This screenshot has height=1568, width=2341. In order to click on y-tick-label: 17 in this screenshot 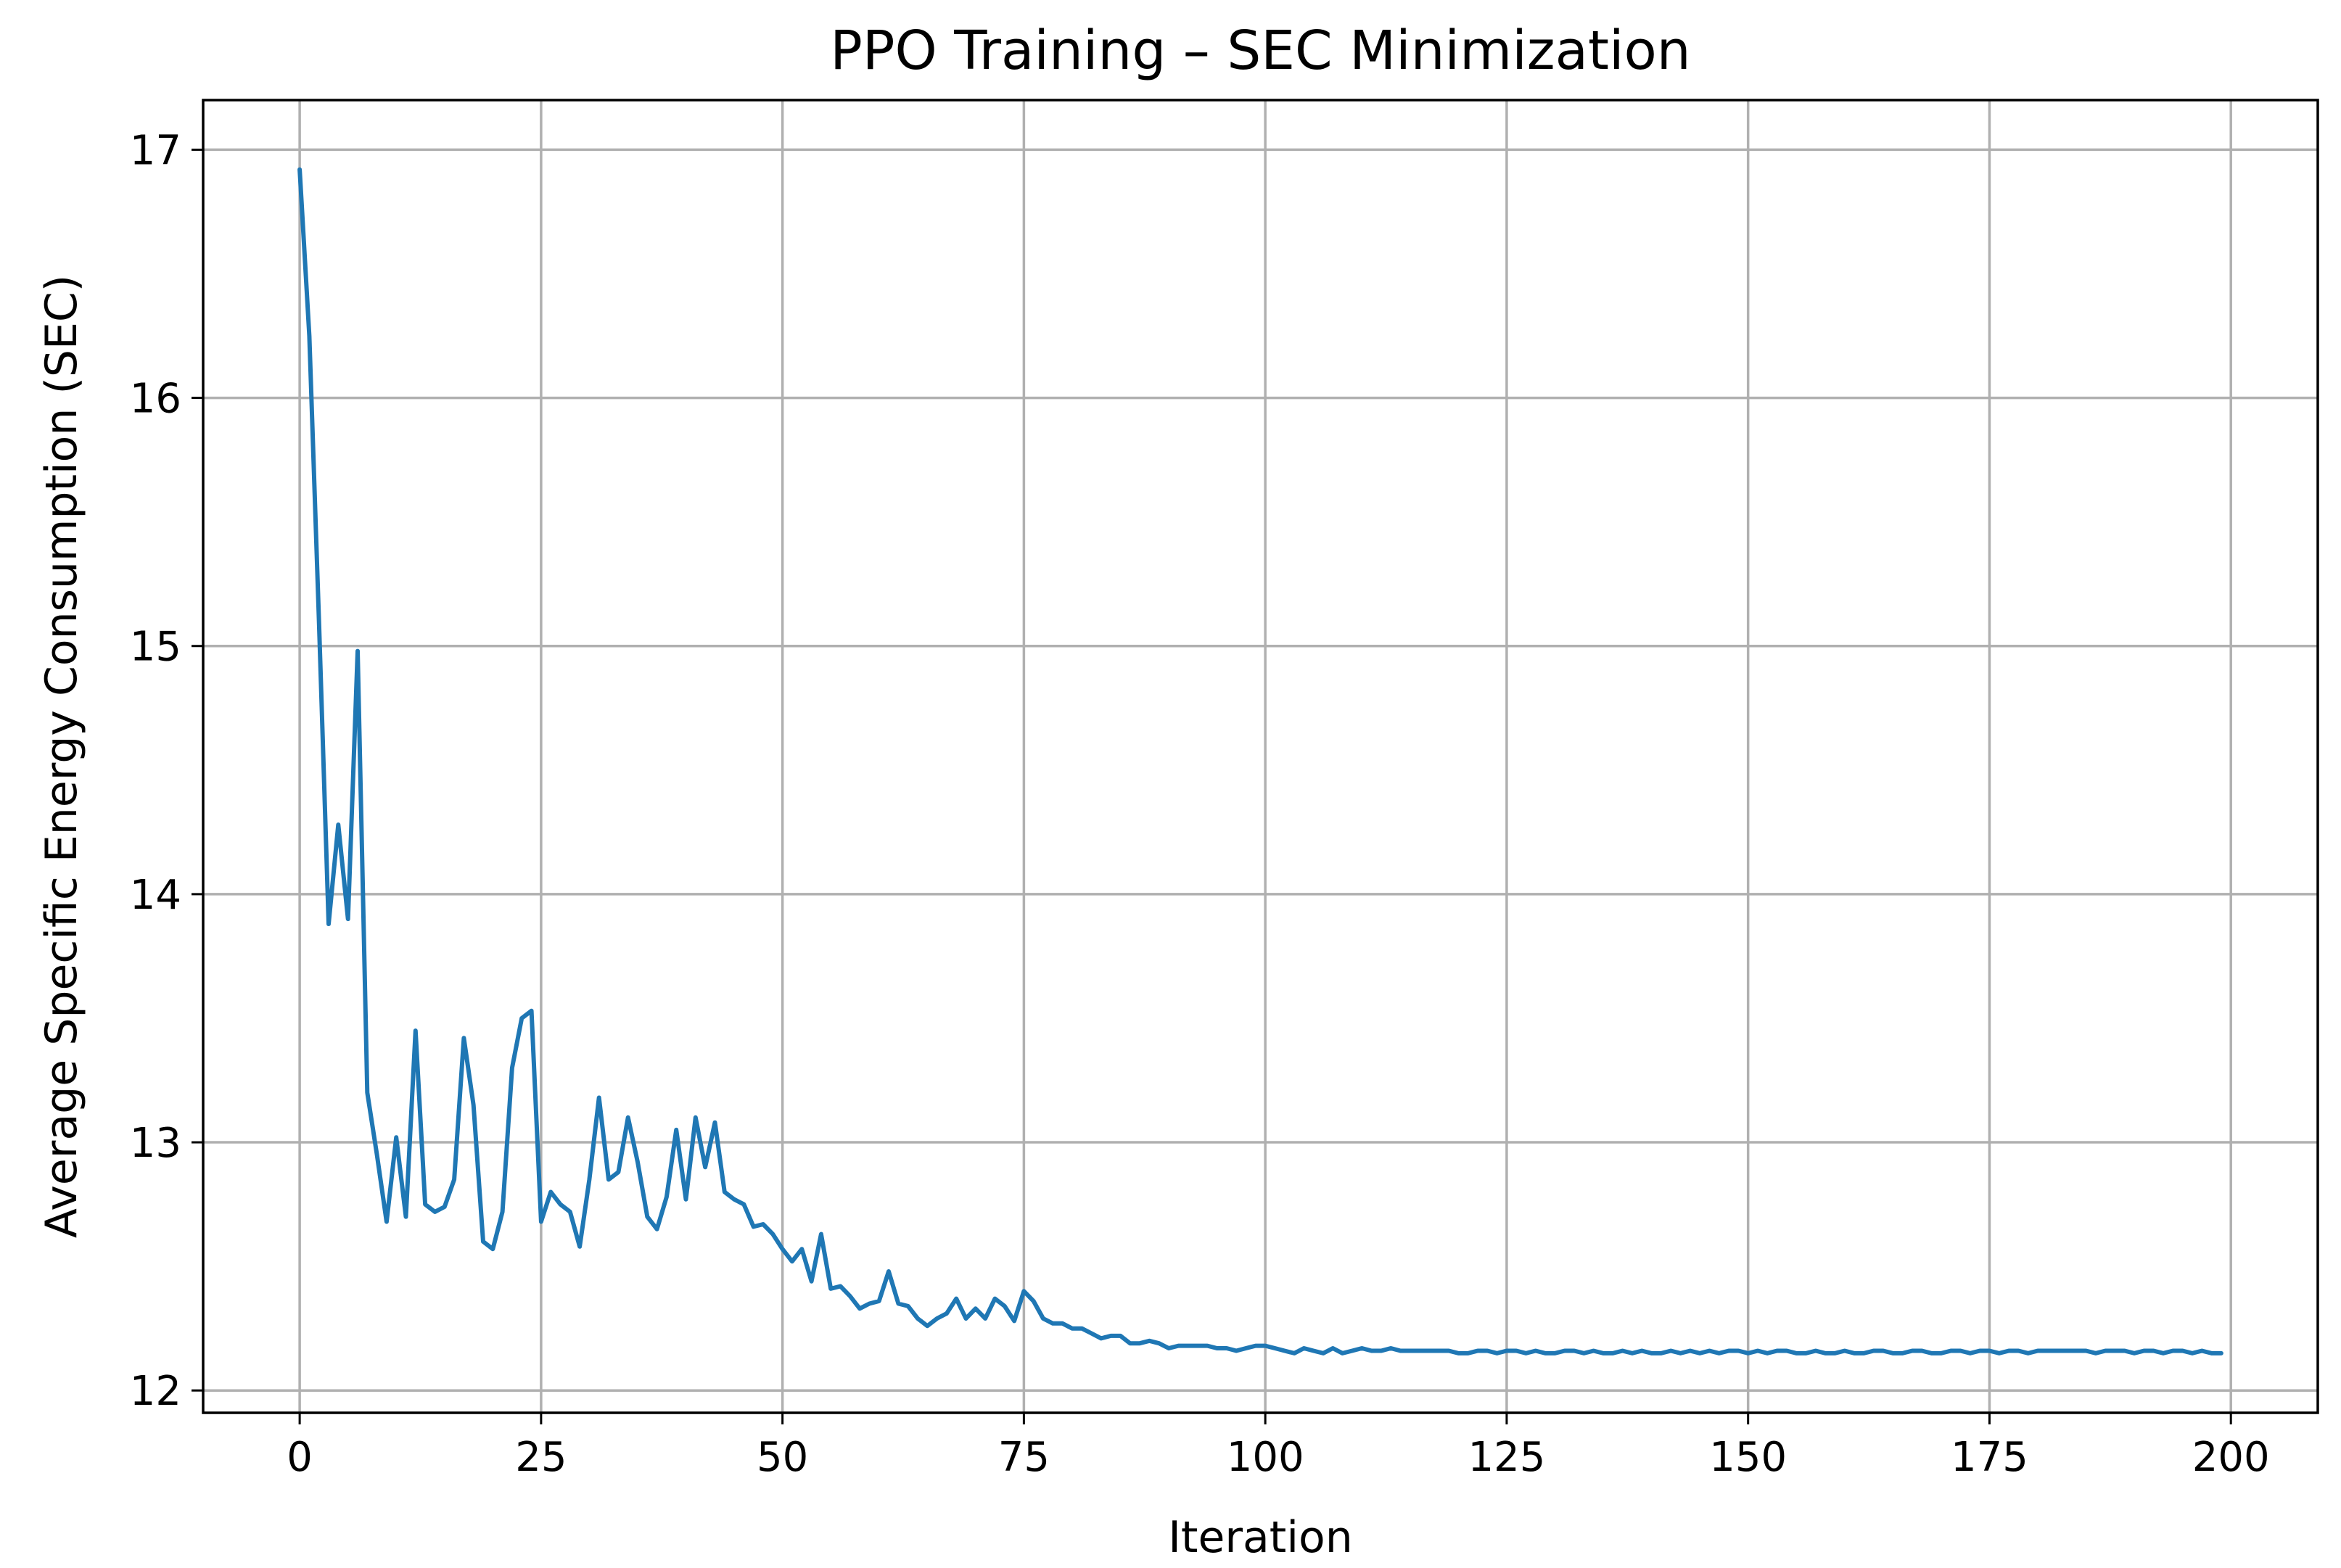, I will do `click(155, 150)`.